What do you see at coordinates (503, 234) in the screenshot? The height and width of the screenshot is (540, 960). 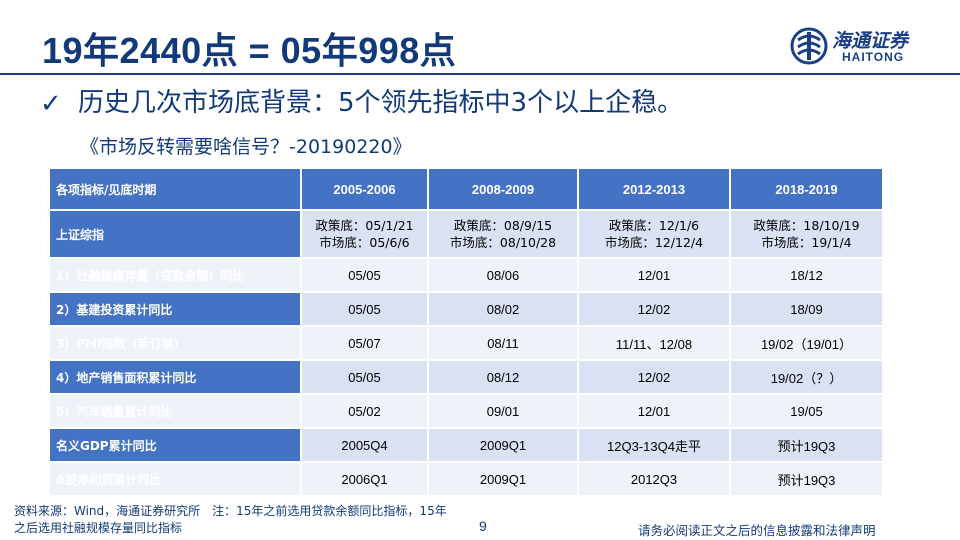 I see `table-cell: 政策底：08/9/15 市场底：08/10/28` at bounding box center [503, 234].